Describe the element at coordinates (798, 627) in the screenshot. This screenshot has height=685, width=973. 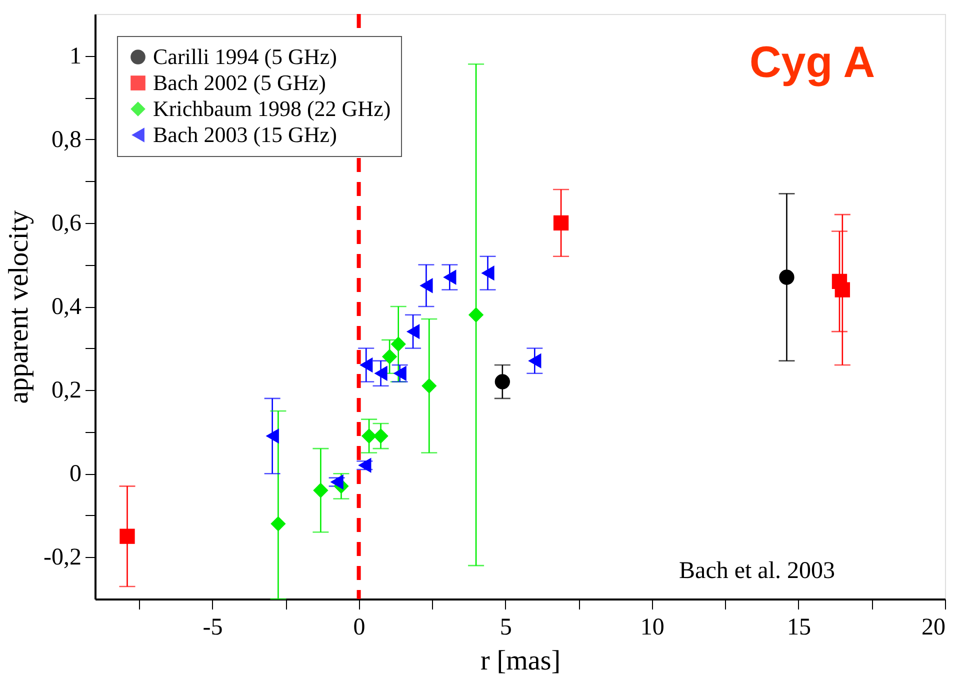
I see `x-tick-label: 15` at that location.